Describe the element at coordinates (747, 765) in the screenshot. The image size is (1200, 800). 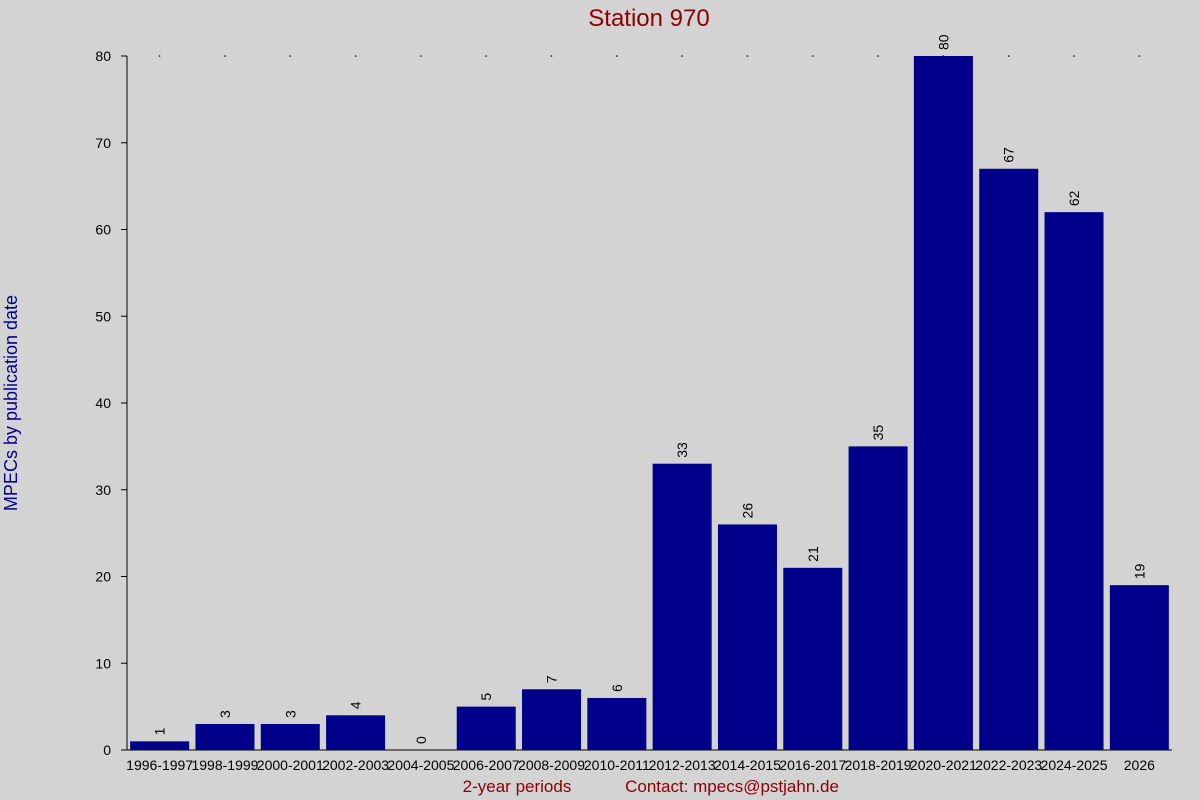
I see `x-tick-label: 2014-2015` at that location.